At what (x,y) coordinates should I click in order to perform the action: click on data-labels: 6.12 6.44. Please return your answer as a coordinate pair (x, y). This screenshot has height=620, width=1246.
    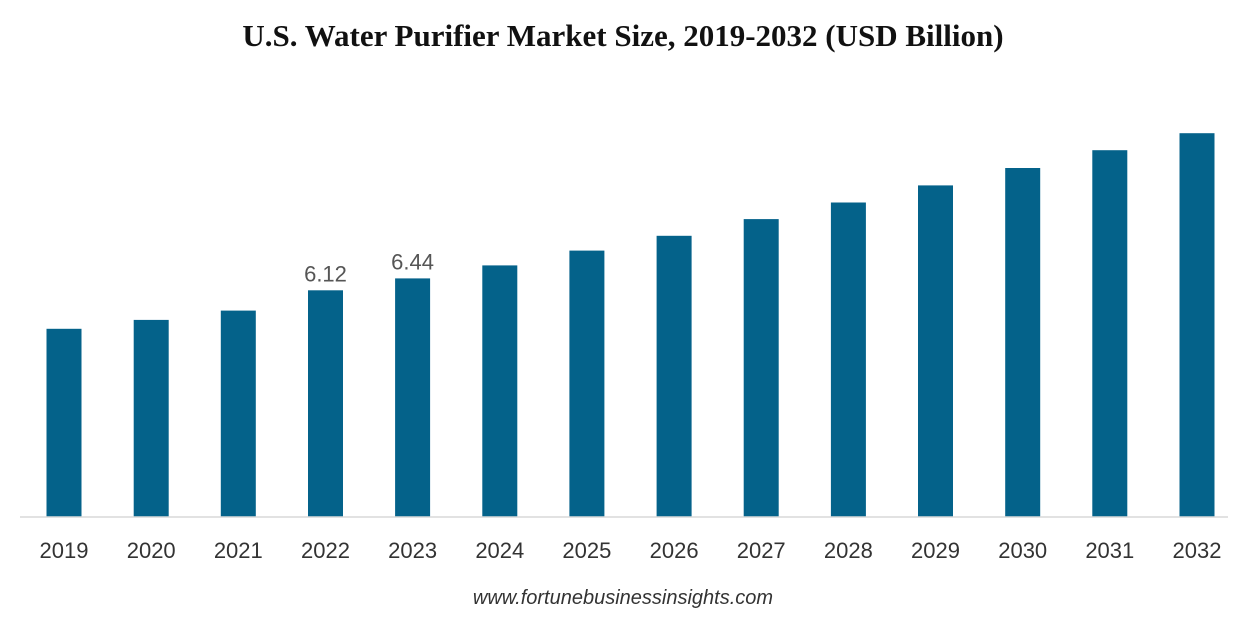
    Looking at the image, I should click on (369, 267).